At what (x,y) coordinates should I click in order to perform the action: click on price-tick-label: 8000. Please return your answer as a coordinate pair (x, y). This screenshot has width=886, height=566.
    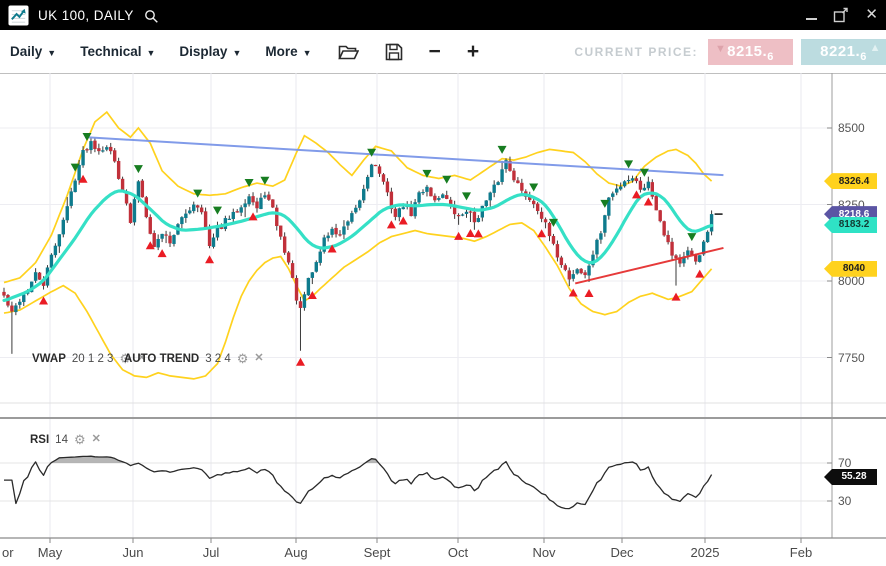
    Looking at the image, I should click on (851, 281).